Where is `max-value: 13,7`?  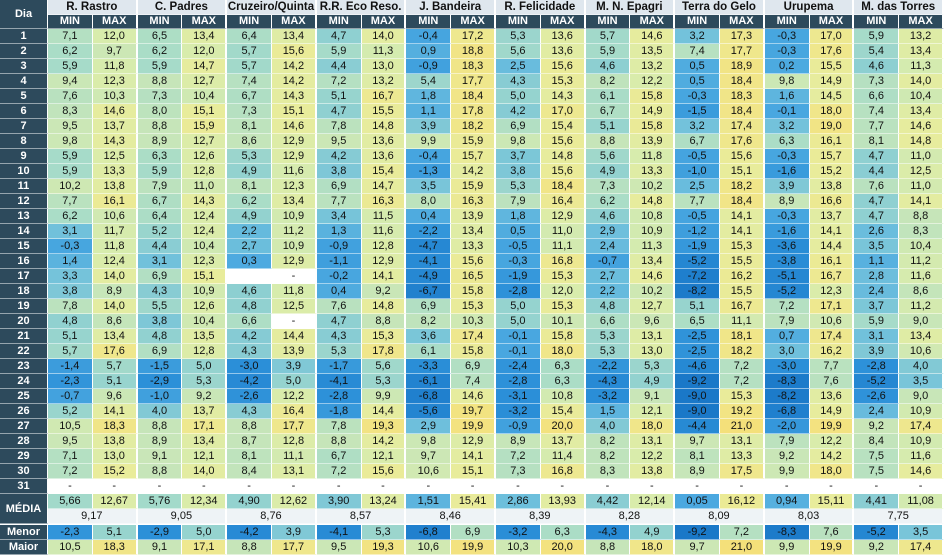 max-value: 13,7 is located at coordinates (832, 216).